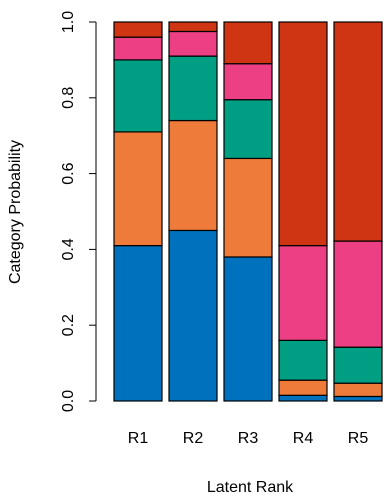  Describe the element at coordinates (193, 175) in the screenshot. I see `bar-segment-r2-s2` at that location.